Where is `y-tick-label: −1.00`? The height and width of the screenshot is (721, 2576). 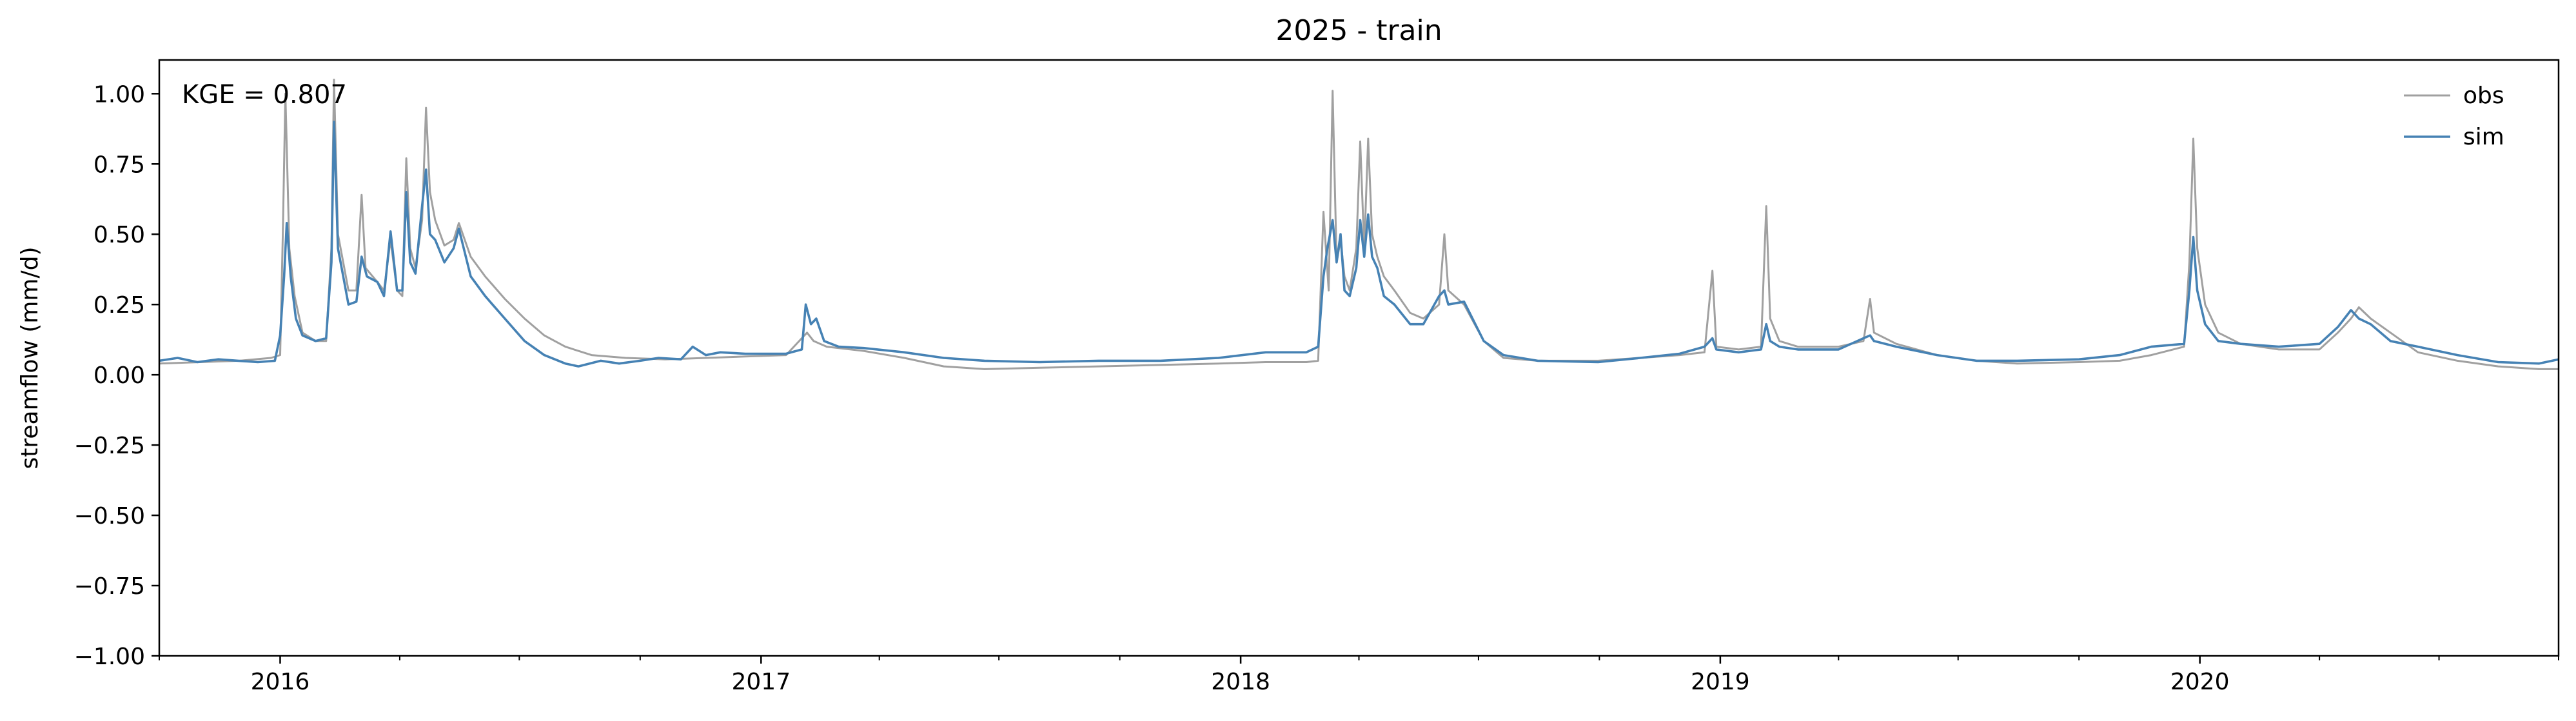 y-tick-label: −1.00 is located at coordinates (110, 657).